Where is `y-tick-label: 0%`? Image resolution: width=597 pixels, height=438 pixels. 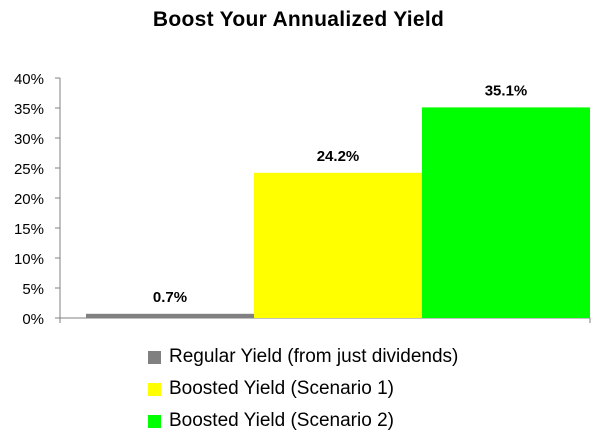 y-tick-label: 0% is located at coordinates (33, 319).